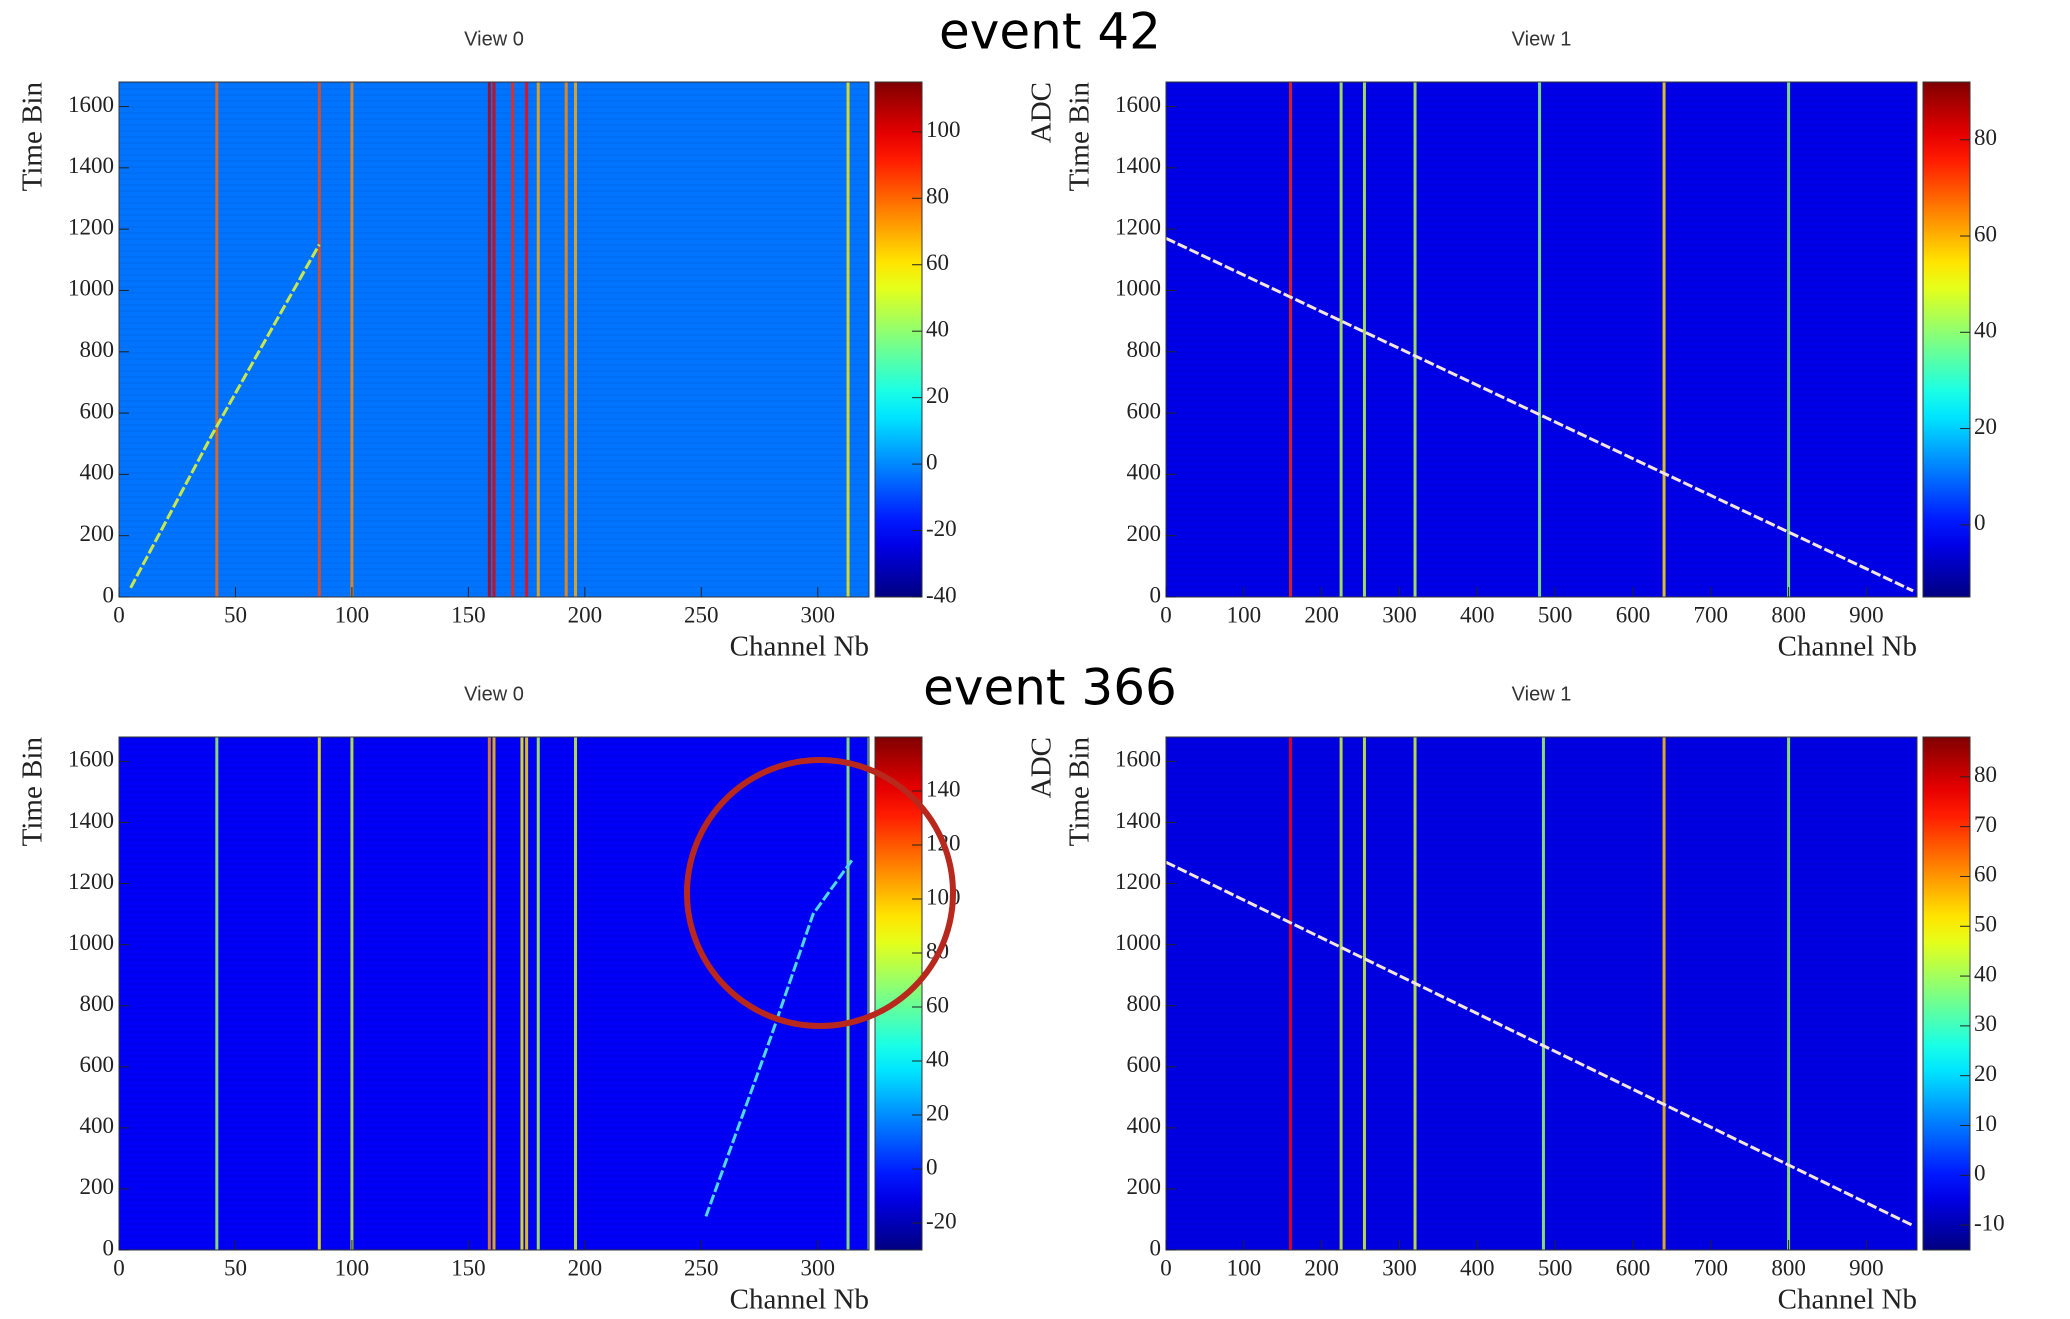  Describe the element at coordinates (91, 942) in the screenshot. I see `y-tick-label: 1000` at that location.